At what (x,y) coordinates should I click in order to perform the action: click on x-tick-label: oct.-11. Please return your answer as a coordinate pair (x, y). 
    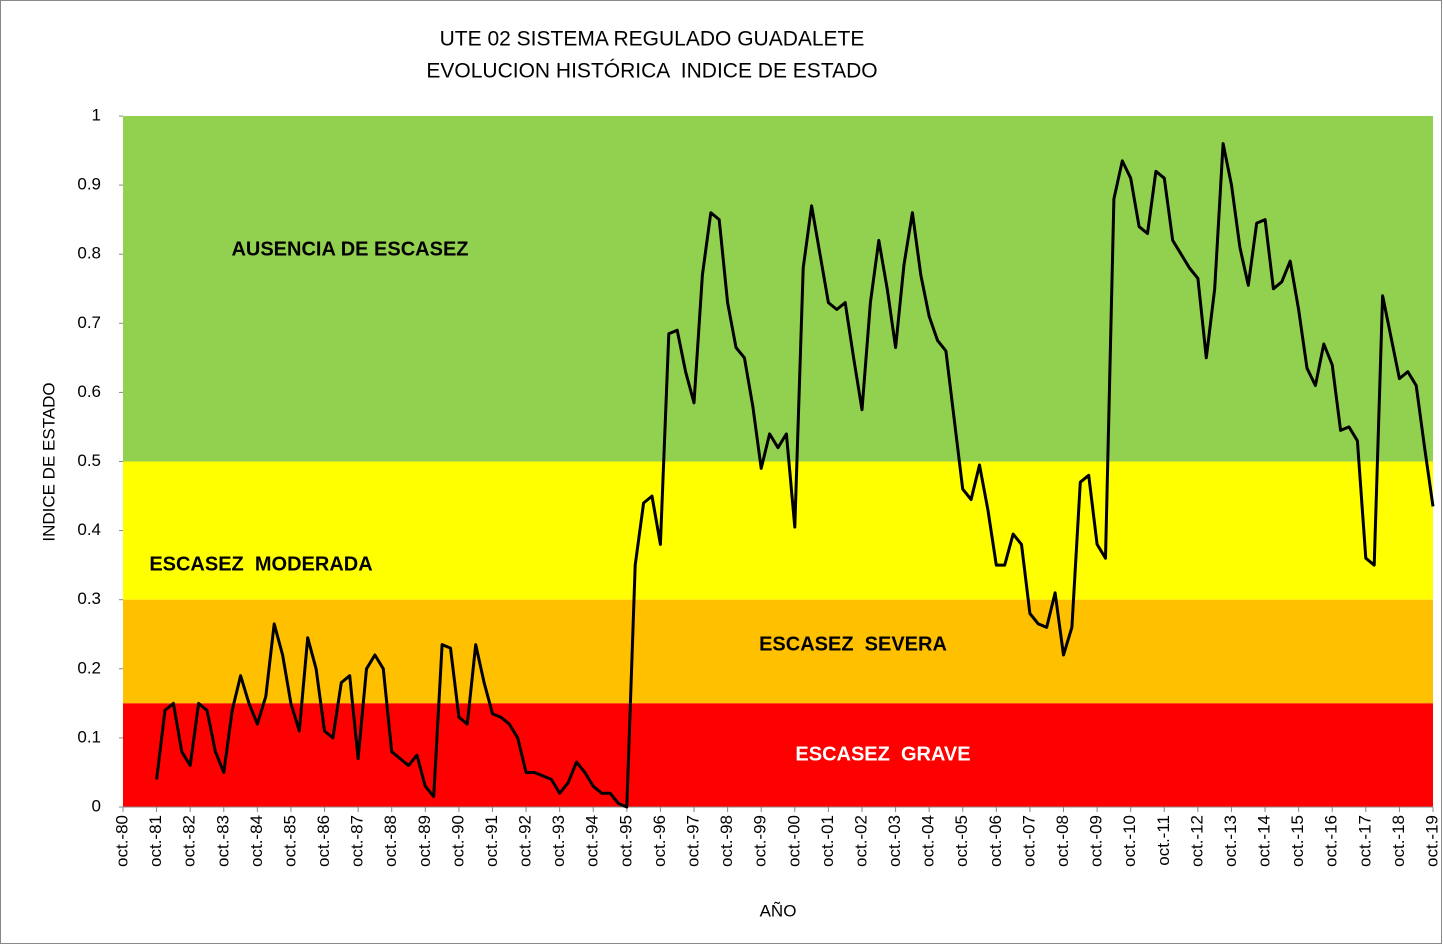
    Looking at the image, I should click on (1163, 840).